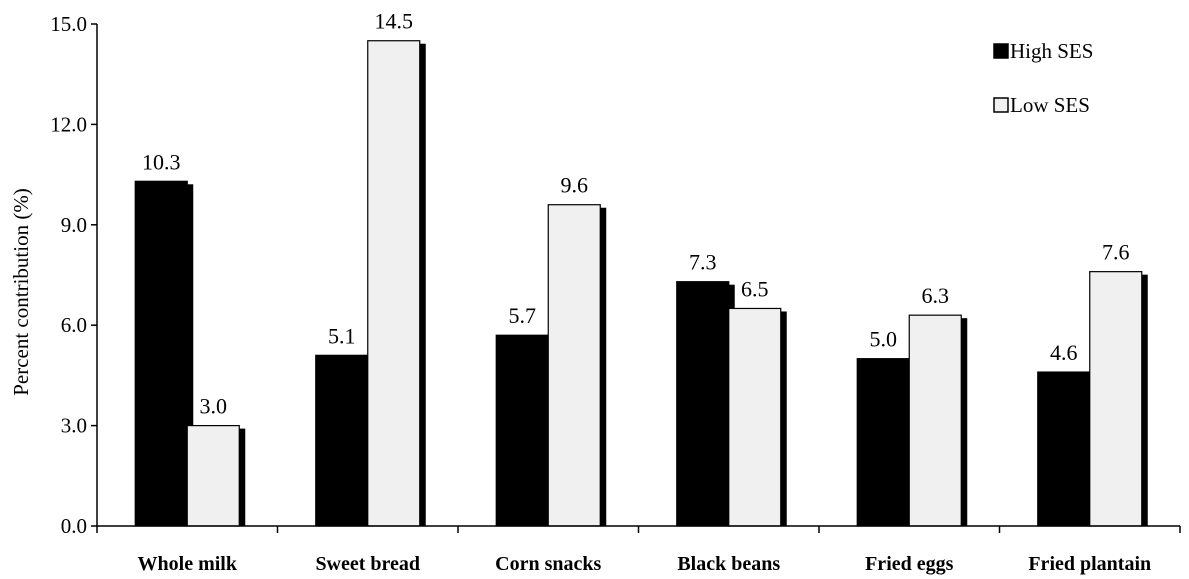  Describe the element at coordinates (74, 225) in the screenshot. I see `y-tick-label: 9.0` at that location.